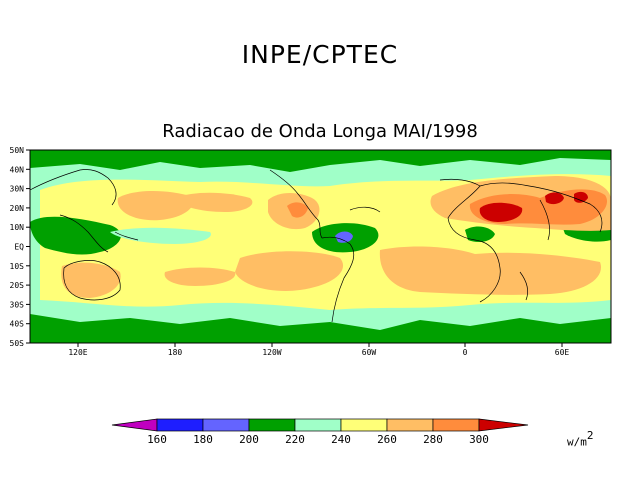  I want to click on lon-axis: 120E 180 120W 60W 0 60E, so click(318, 350).